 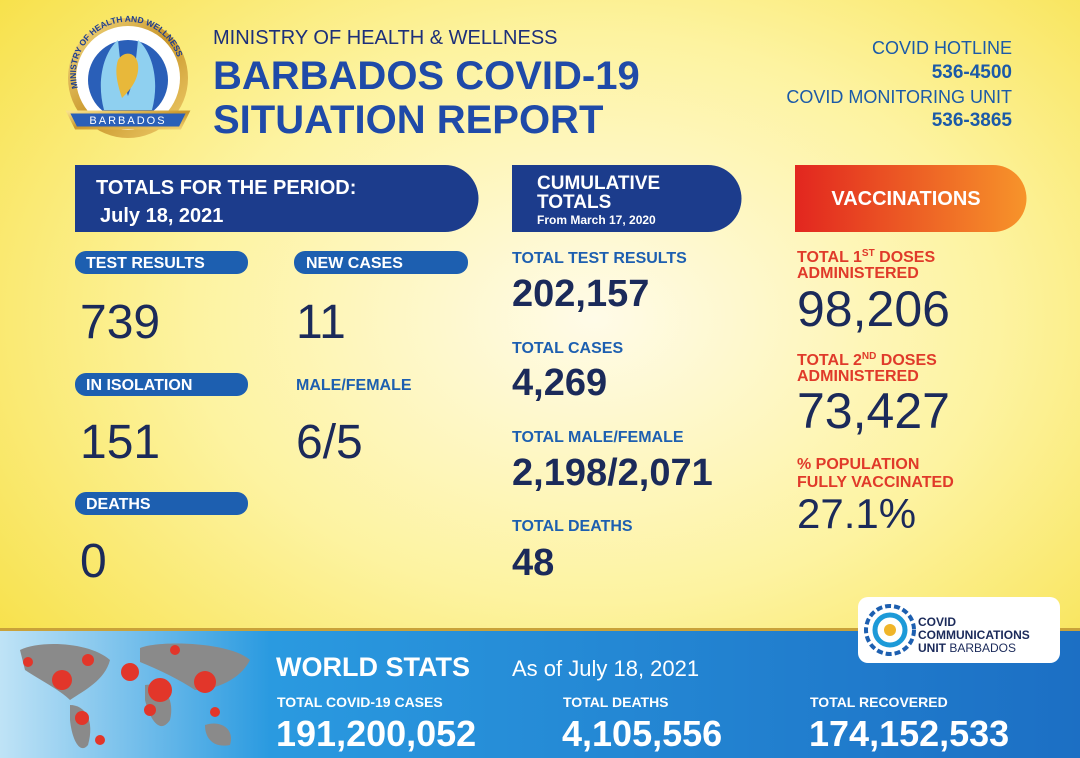 I want to click on vaccine-value: 98,206, so click(x=873, y=309).